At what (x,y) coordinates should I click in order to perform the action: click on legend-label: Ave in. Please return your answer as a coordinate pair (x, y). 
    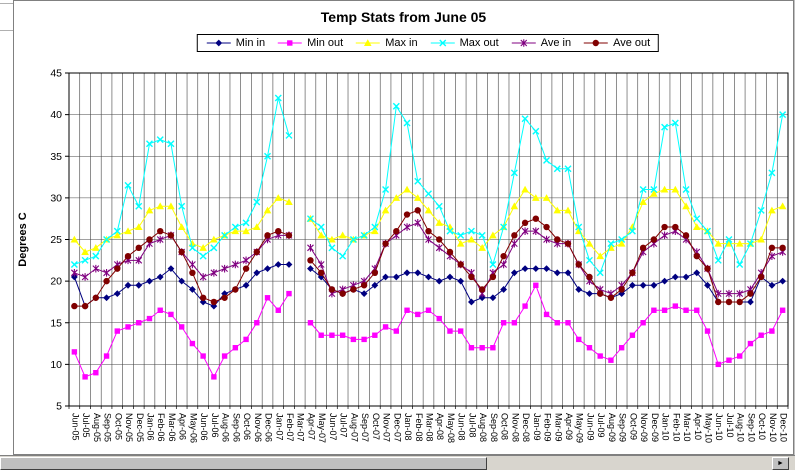
    Looking at the image, I should click on (556, 43).